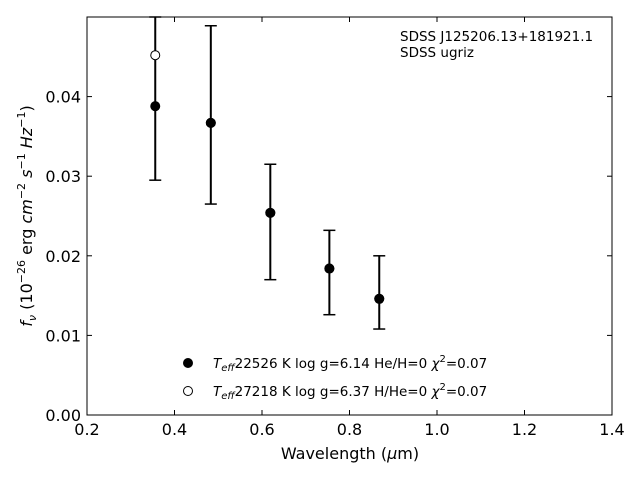 The width and height of the screenshot is (640, 480). Describe the element at coordinates (63, 256) in the screenshot. I see `y-tick-label-2: 0.02` at that location.